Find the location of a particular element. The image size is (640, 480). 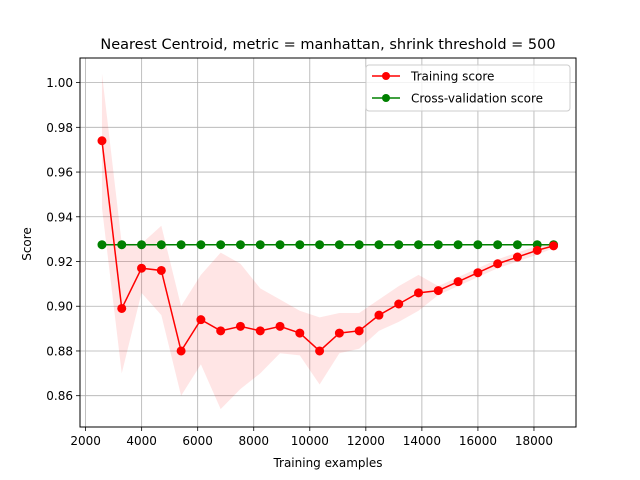

y-axis-ticks: 0.86 0.88 0.90 0.92 0.94 0.96 0.98 1.00 is located at coordinates (63, 239).